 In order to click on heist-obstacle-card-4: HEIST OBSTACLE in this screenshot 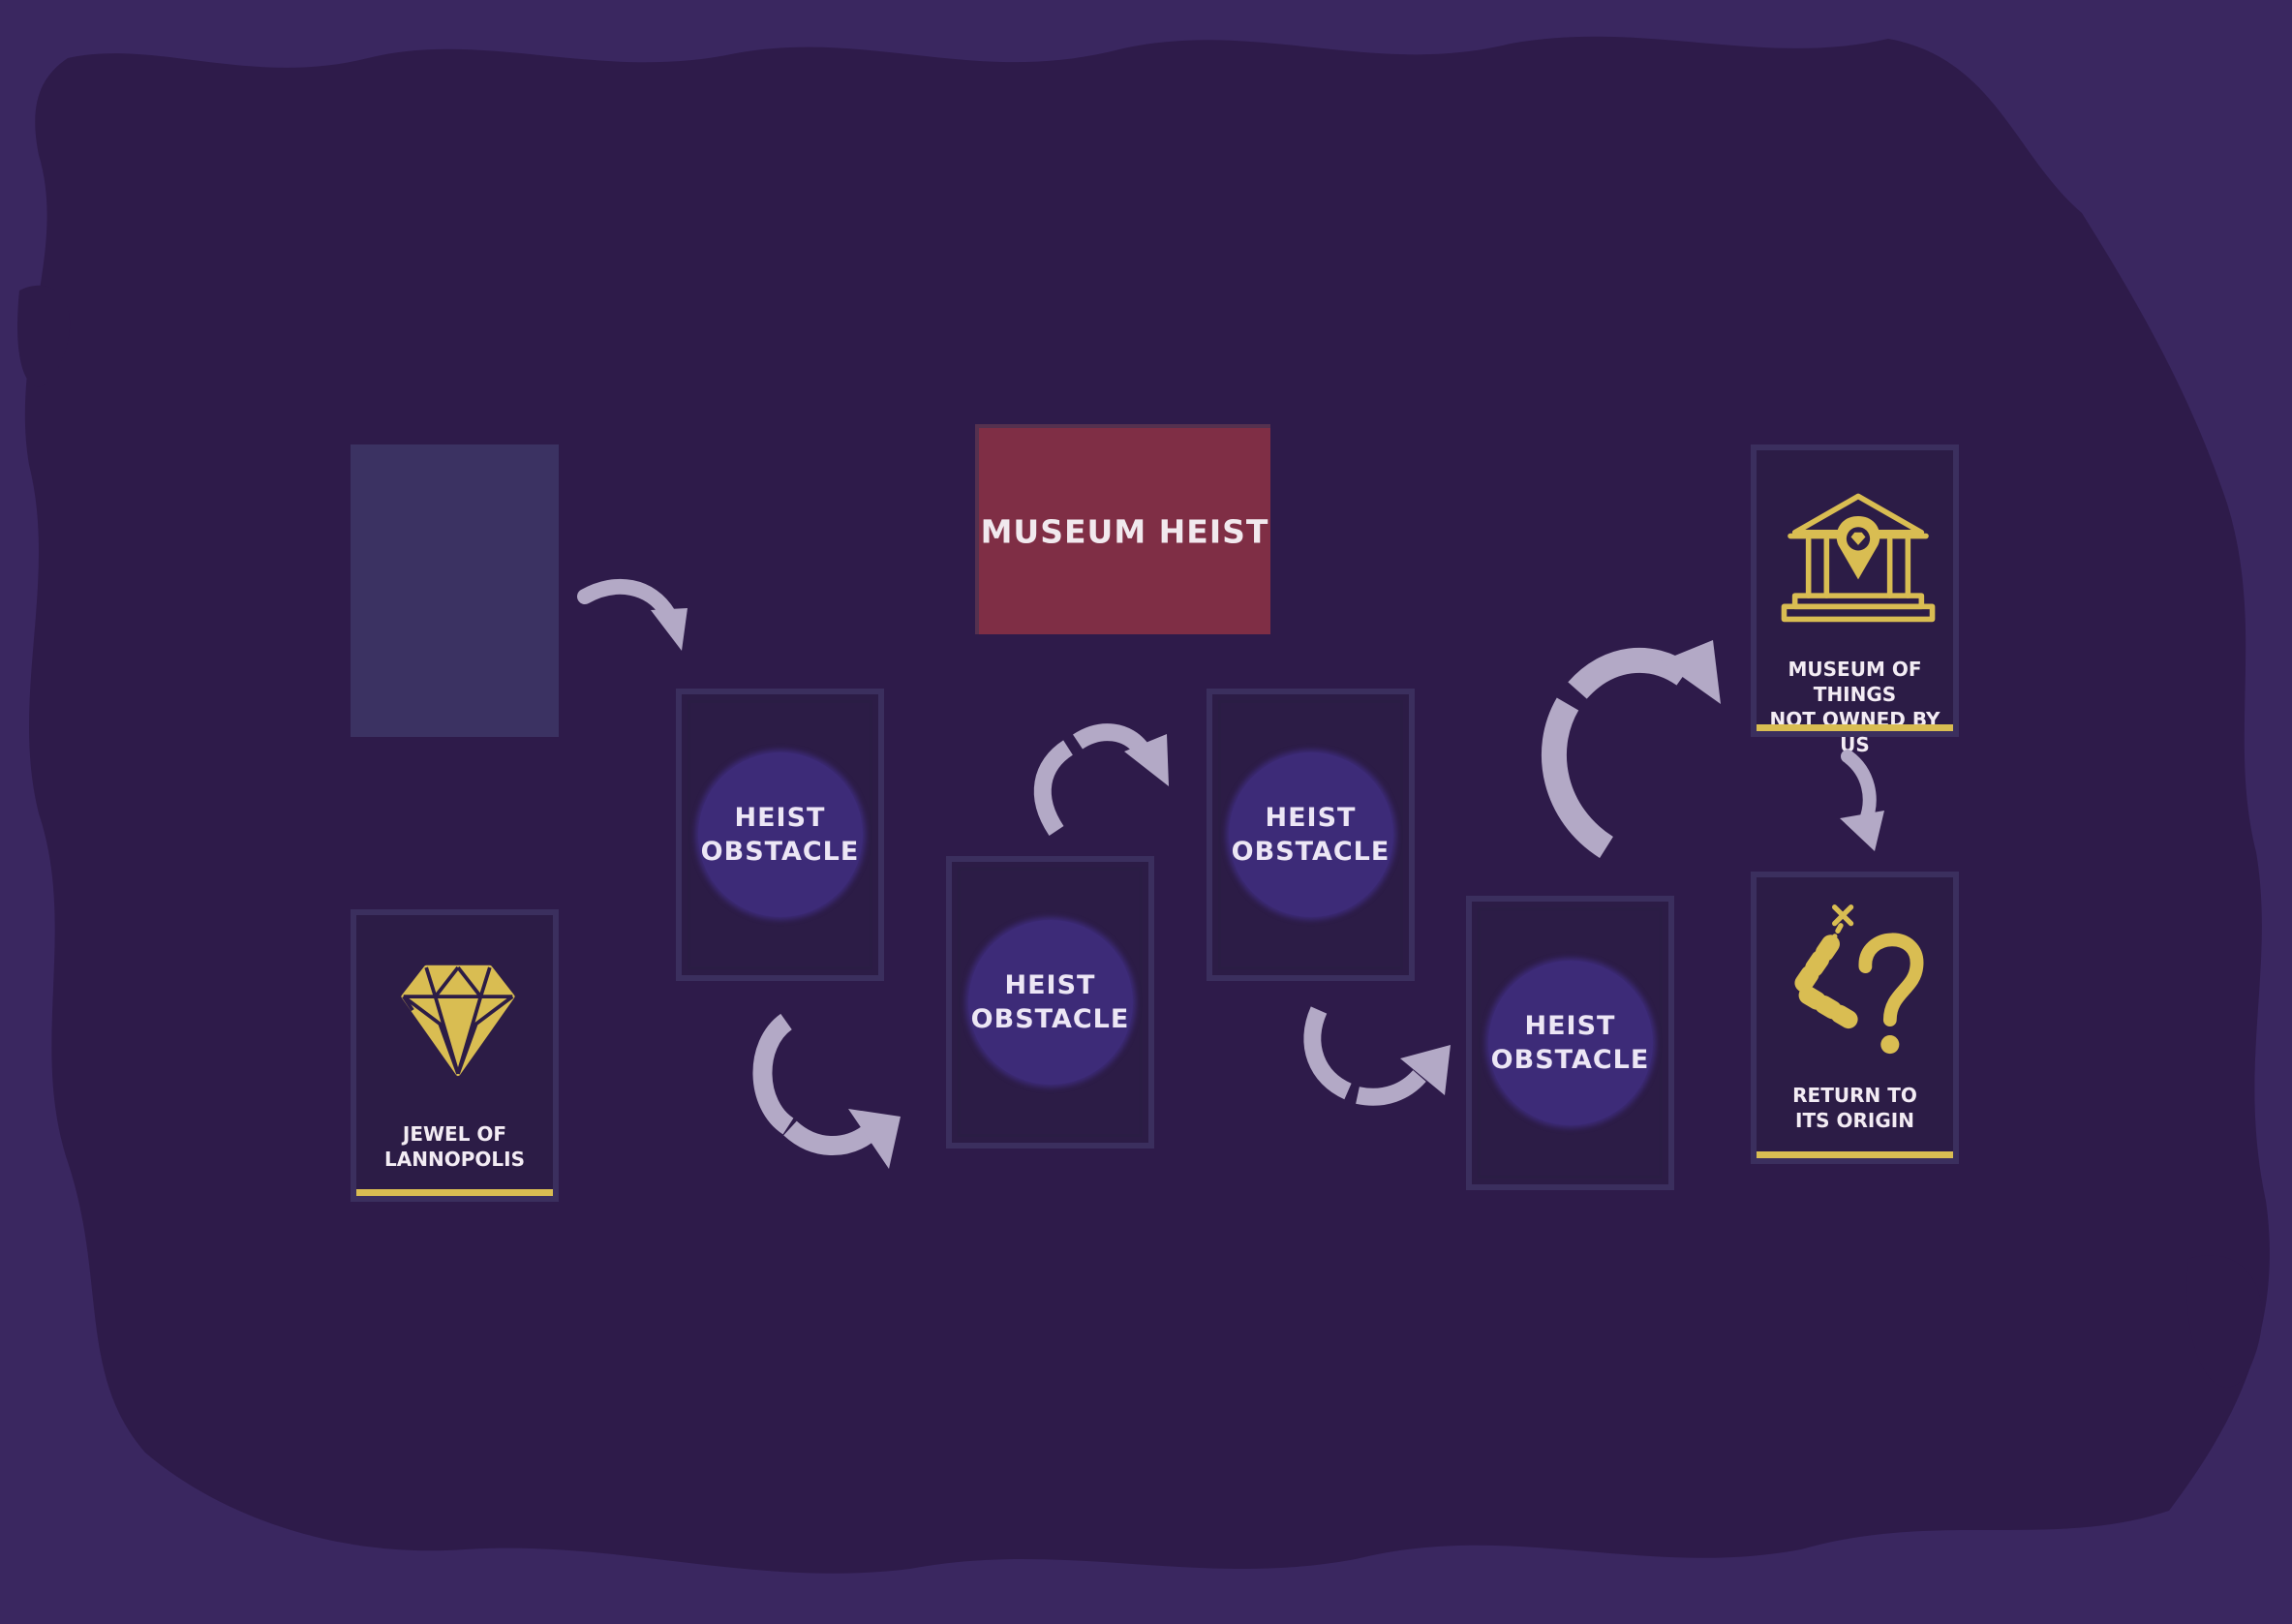, I will do `click(1570, 1043)`.